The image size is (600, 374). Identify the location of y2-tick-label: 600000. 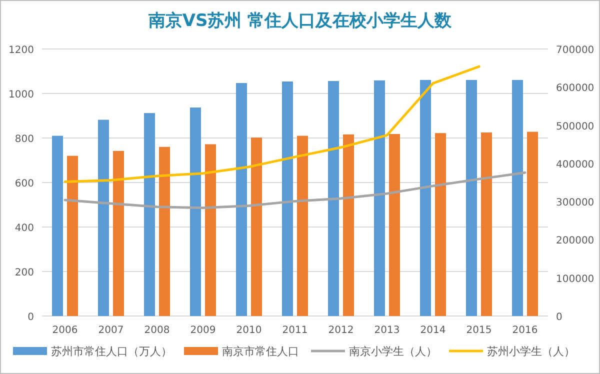
(575, 88).